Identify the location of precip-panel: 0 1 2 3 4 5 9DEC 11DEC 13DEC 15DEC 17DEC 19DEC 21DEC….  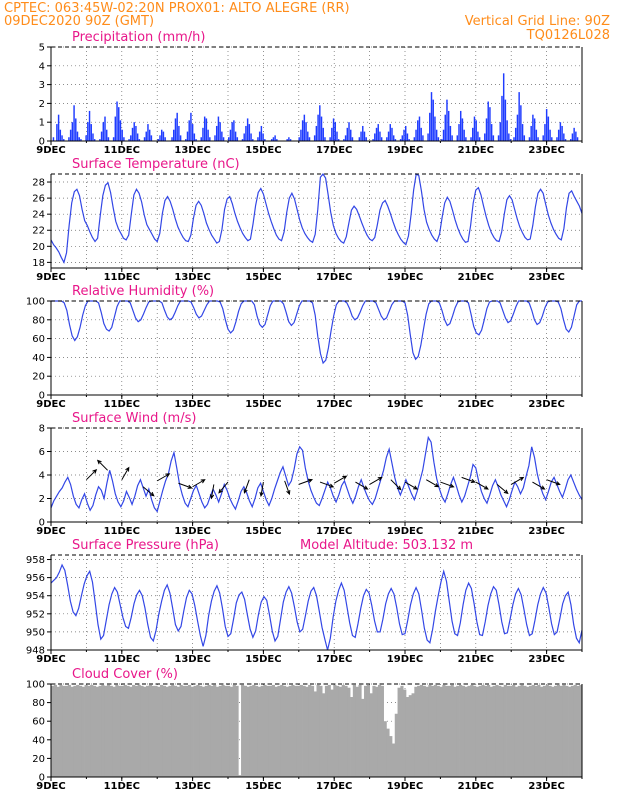
(309, 93).